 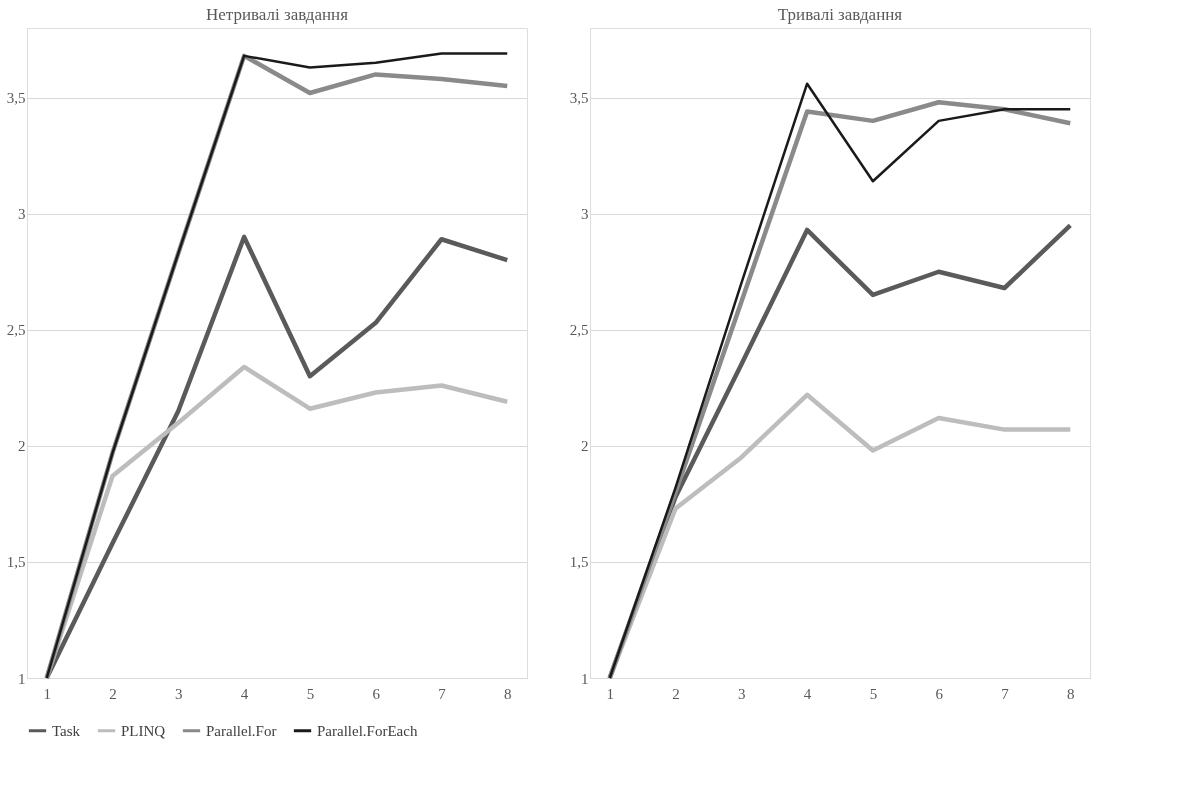 What do you see at coordinates (66, 730) in the screenshot?
I see `legend-label: Task` at bounding box center [66, 730].